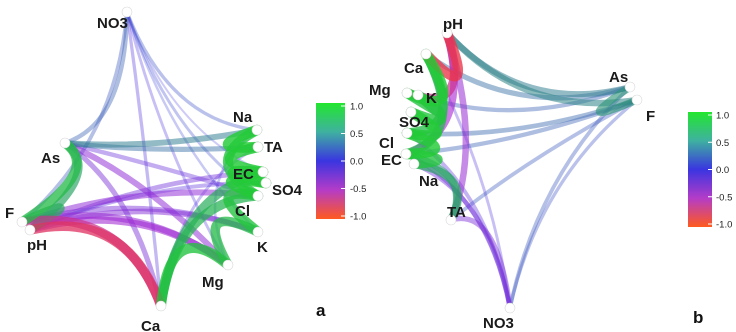  I want to click on edge-Mg-Ca, so click(194, 277).